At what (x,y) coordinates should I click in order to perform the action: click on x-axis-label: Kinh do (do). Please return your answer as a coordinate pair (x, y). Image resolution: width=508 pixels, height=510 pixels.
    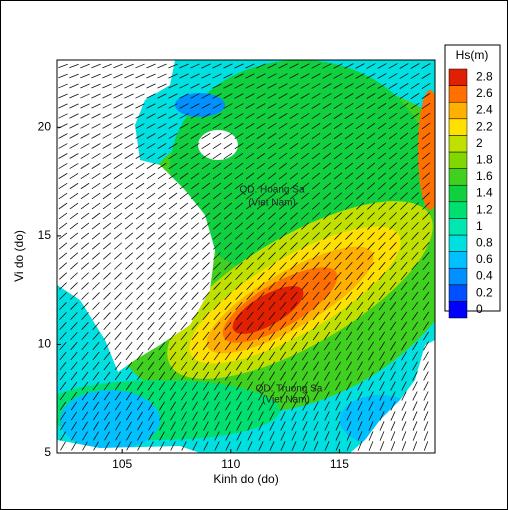
    Looking at the image, I should click on (245, 479).